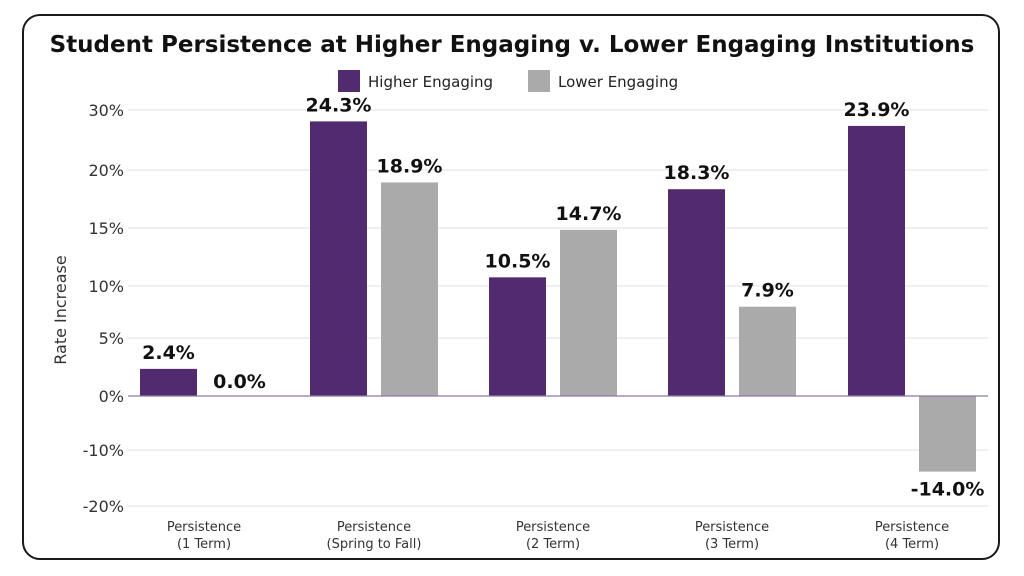  Describe the element at coordinates (106, 170) in the screenshot. I see `y-tick-label: 20%` at that location.